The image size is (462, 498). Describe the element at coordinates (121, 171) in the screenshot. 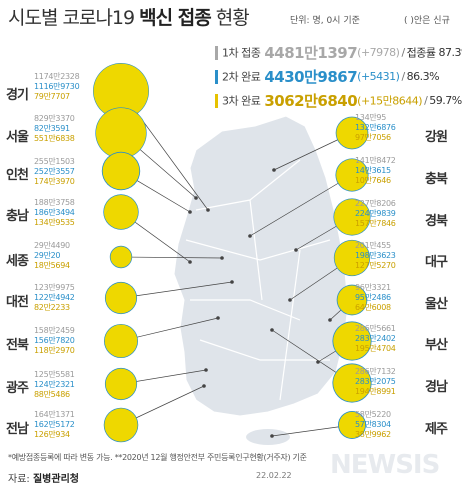

I see `bubble-dose3-인천` at that location.